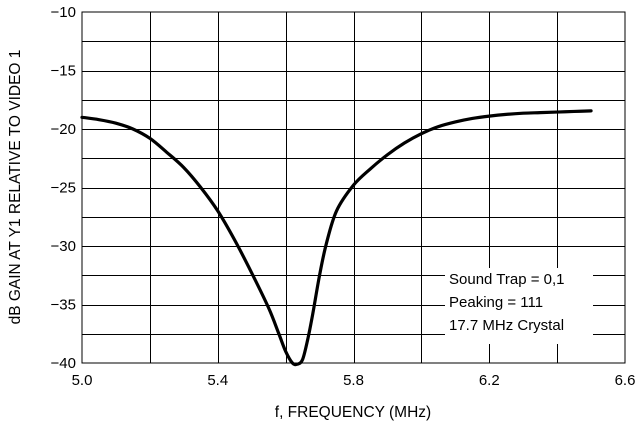 This screenshot has height=429, width=638. I want to click on y-tick-label: −30, so click(63, 246).